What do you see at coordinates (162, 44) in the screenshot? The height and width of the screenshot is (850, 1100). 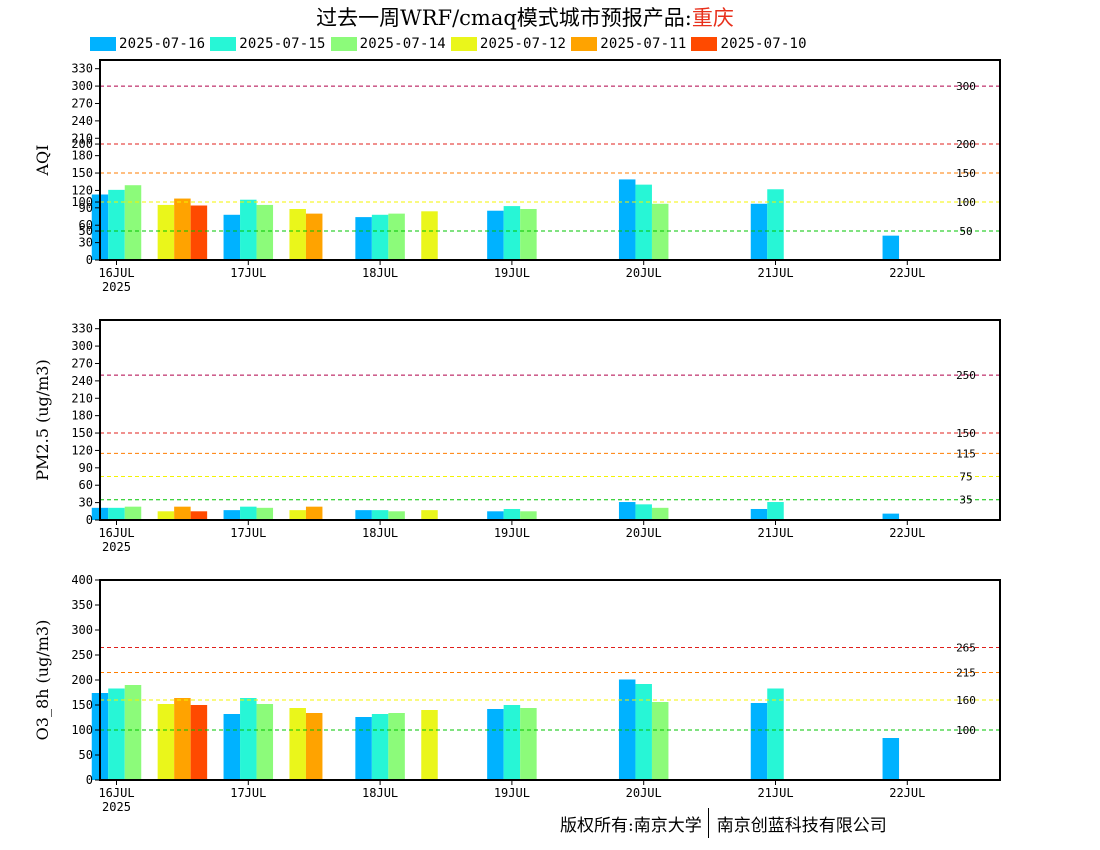 I see `legend-label: 2025-07-16` at bounding box center [162, 44].